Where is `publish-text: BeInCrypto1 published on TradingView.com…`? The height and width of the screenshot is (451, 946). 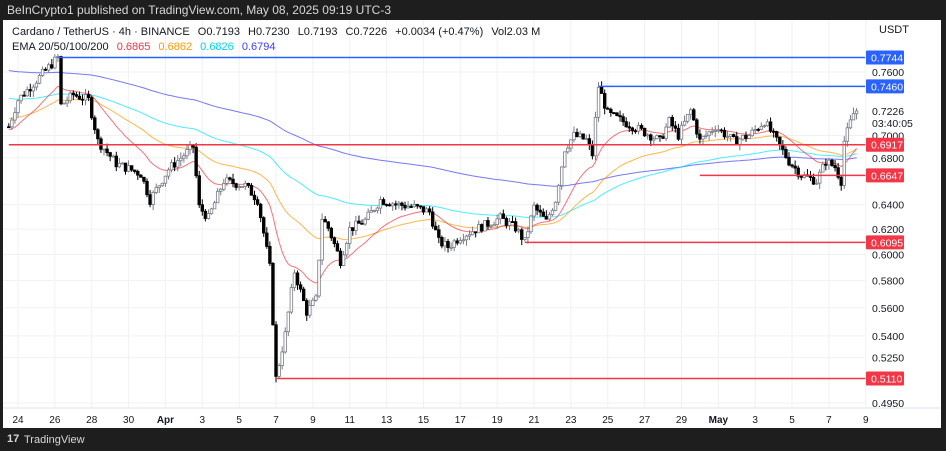 publish-text: BeInCrypto1 published on TradingView.com… is located at coordinates (199, 10).